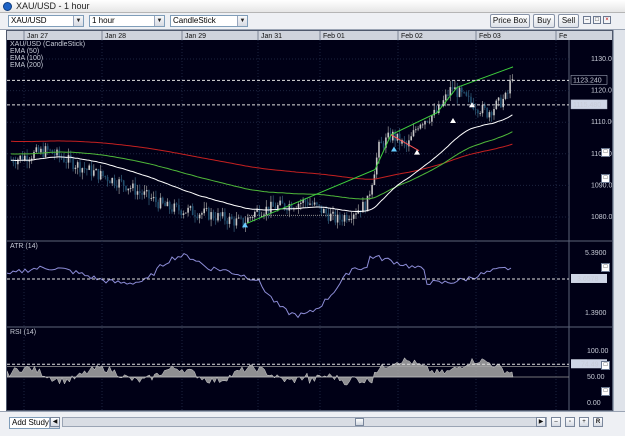  I want to click on scroll-left-icon: ◀, so click(55, 422).